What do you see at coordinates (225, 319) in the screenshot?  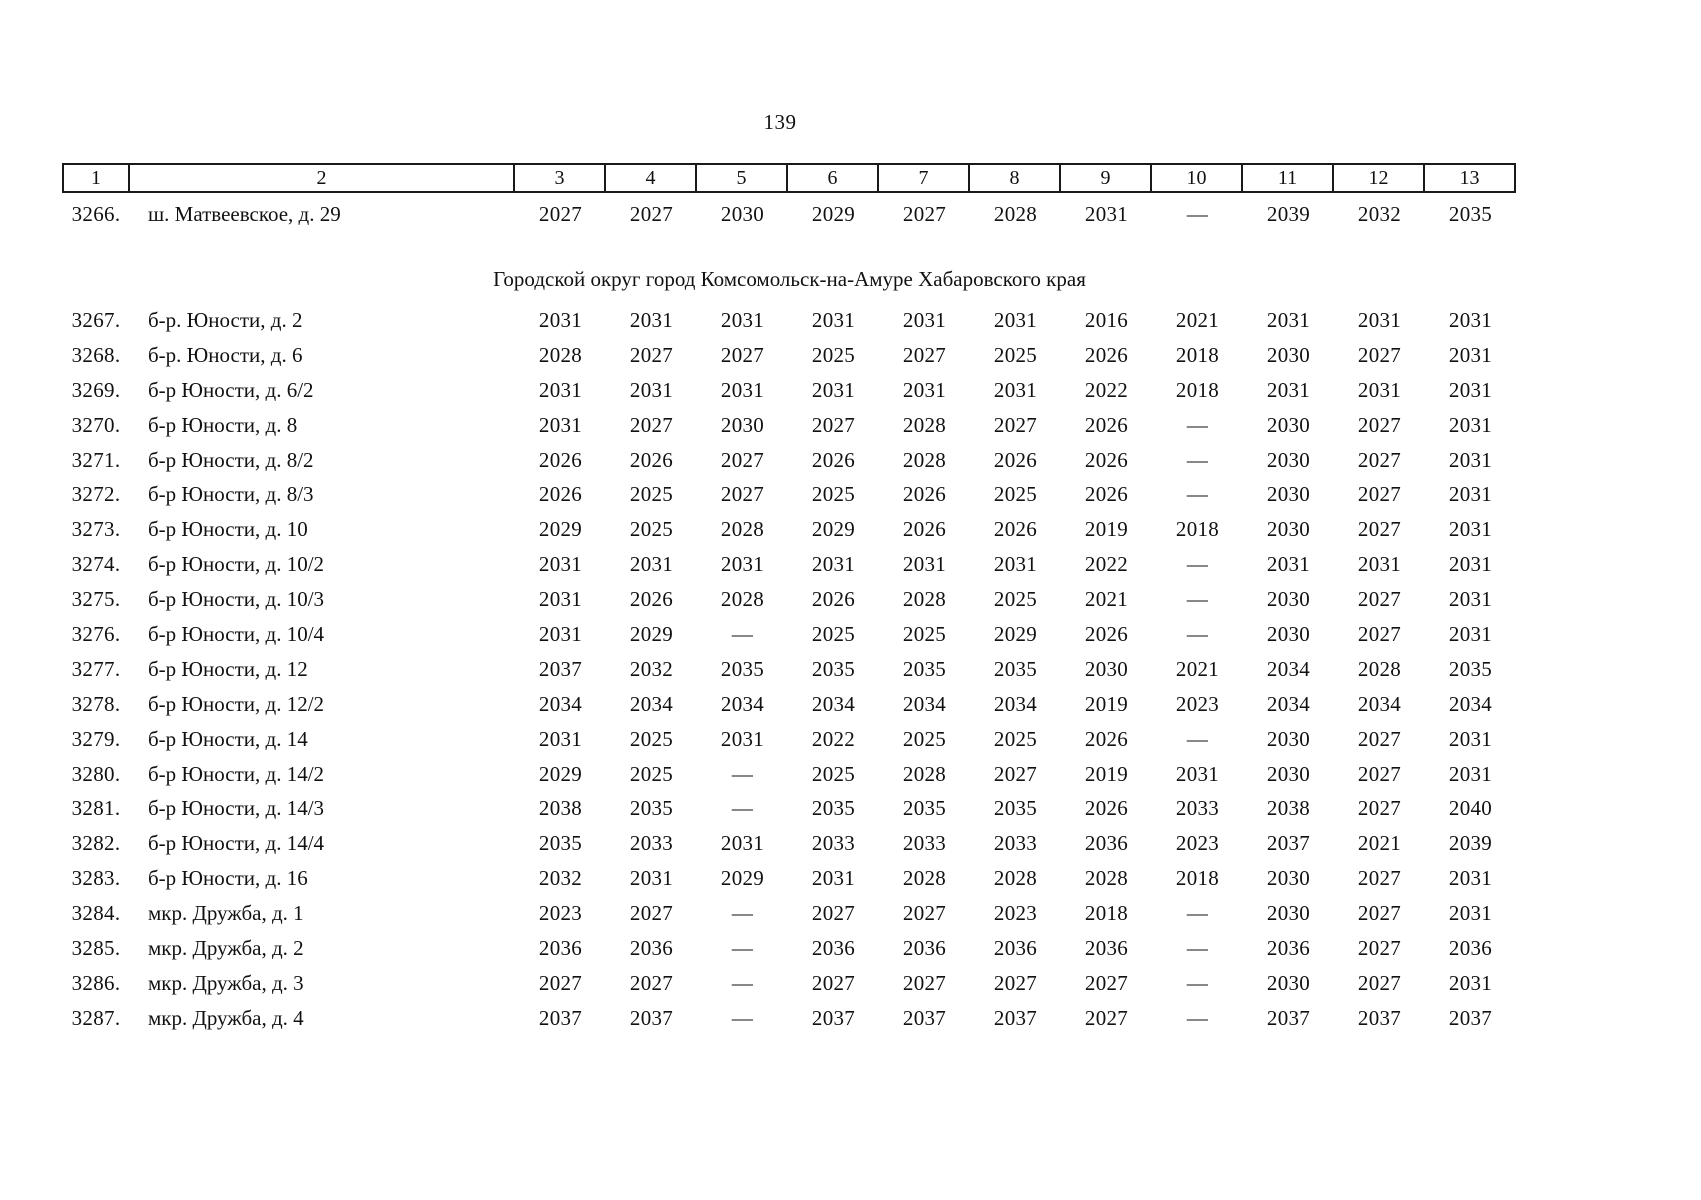 I see `row-address: б-р. Юности, д. 2` at bounding box center [225, 319].